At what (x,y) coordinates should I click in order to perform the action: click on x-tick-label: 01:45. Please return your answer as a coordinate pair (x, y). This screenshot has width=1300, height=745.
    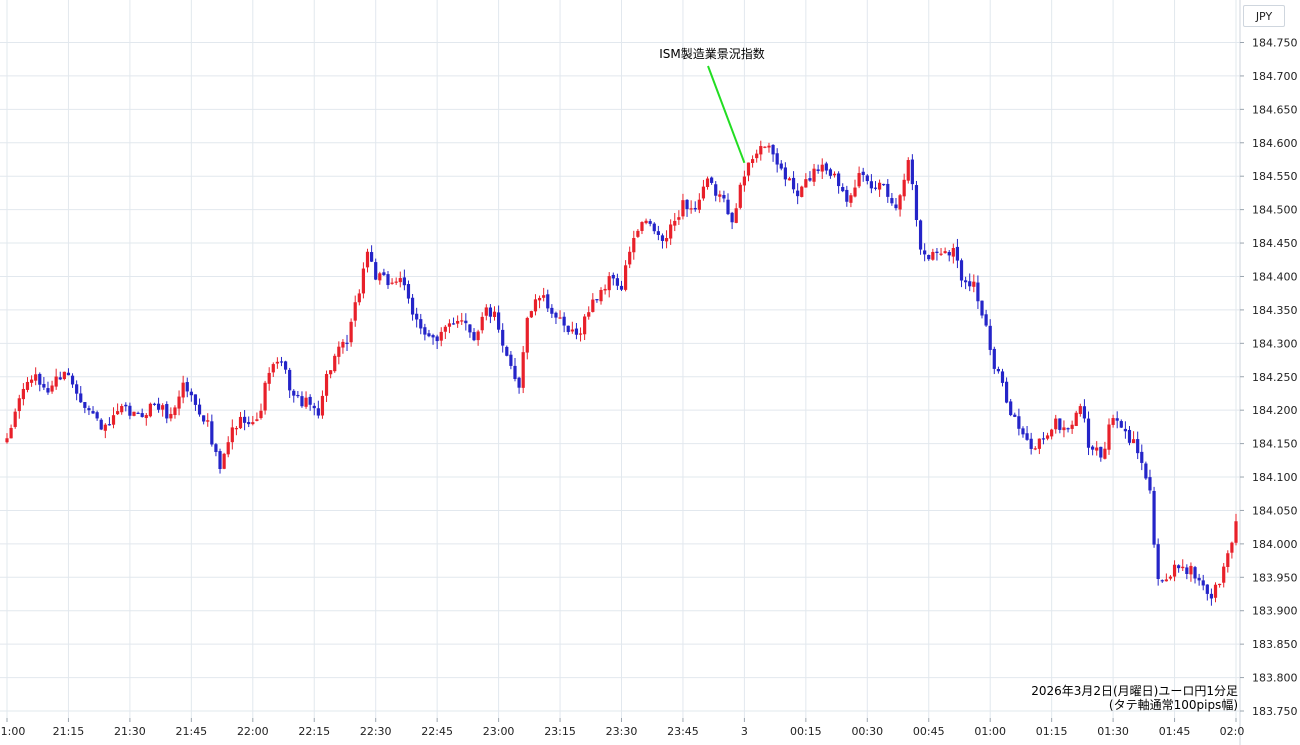
    Looking at the image, I should click on (1175, 731).